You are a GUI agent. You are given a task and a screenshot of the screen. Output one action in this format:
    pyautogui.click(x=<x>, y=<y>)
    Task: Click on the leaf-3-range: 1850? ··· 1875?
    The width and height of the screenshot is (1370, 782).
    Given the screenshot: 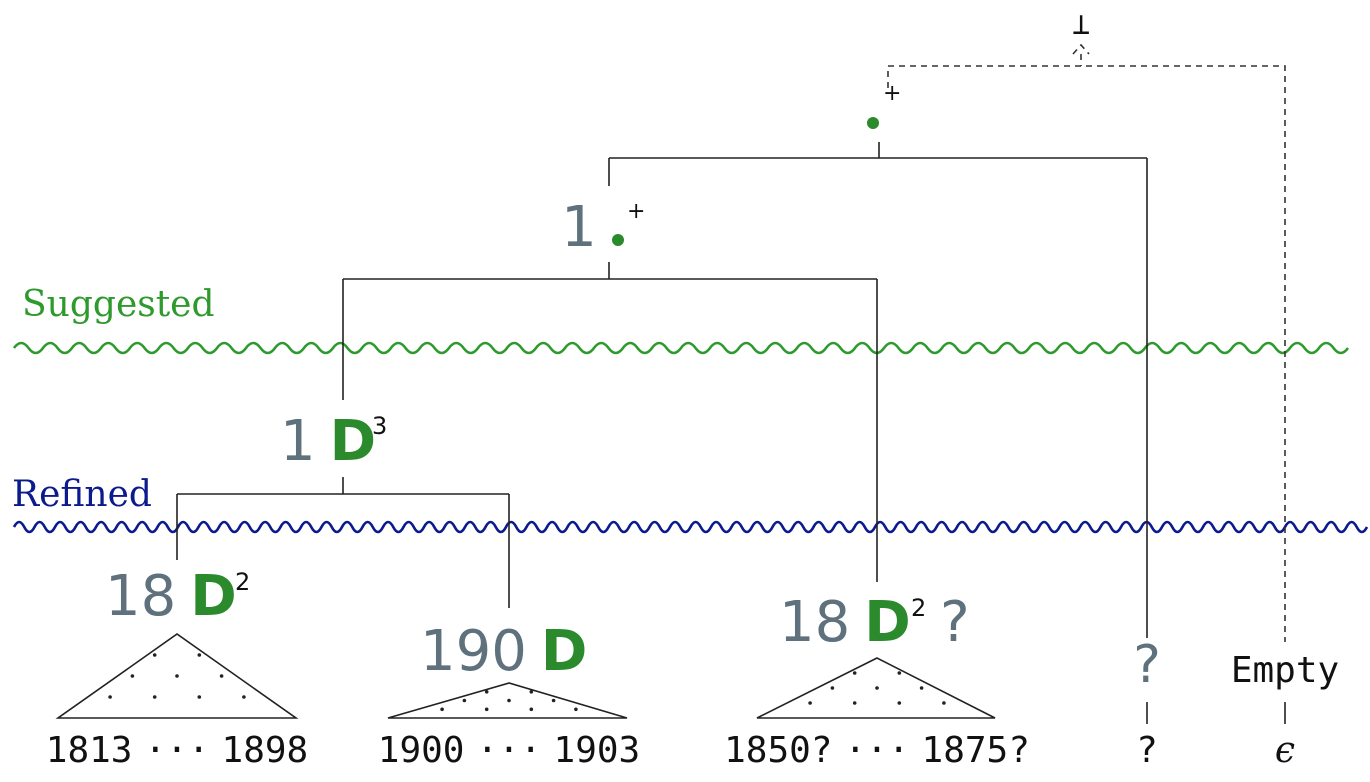 What is the action you would take?
    pyautogui.click(x=877, y=750)
    